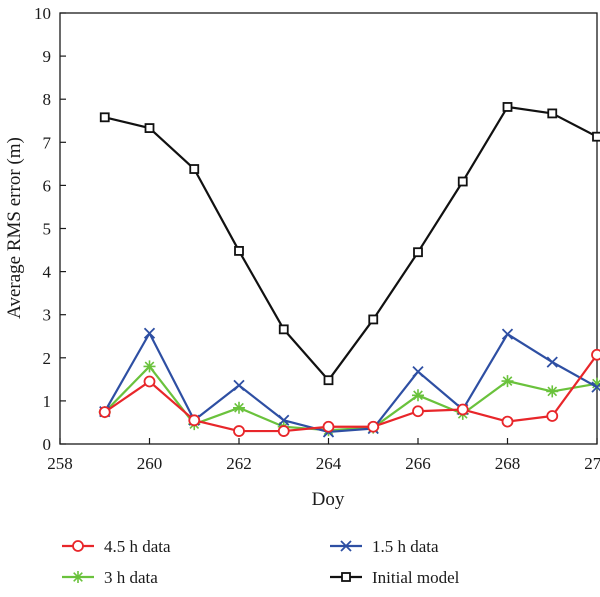 This screenshot has width=600, height=597. Describe the element at coordinates (78, 546) in the screenshot. I see `legend-marker-4-5-h-data` at that location.